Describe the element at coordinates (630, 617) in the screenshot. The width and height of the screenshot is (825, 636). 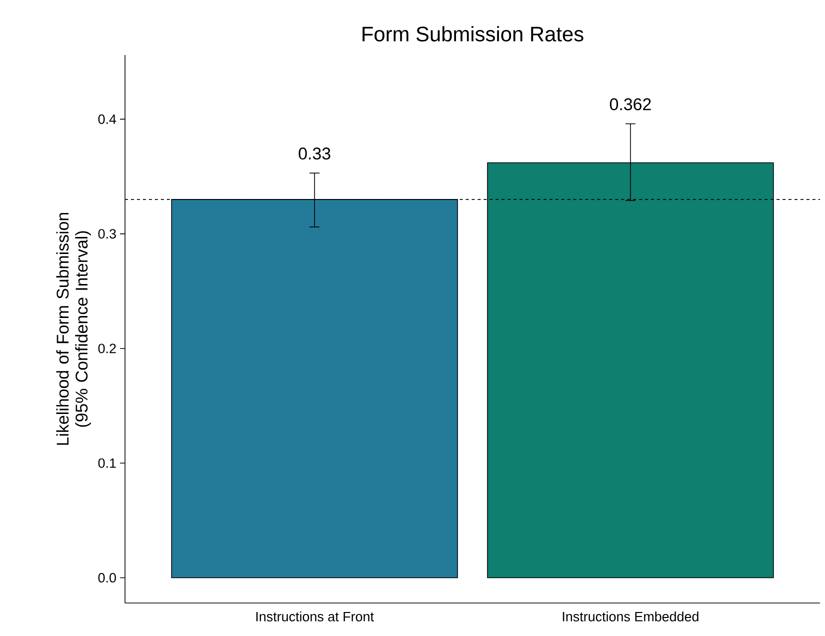
I see `x-tick-label: Instructions Embedded` at that location.